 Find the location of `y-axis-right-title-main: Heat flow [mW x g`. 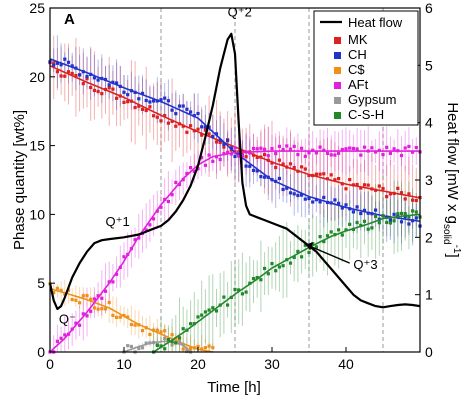

y-axis-right-title-main: Heat flow [mW x g is located at coordinates (452, 163).